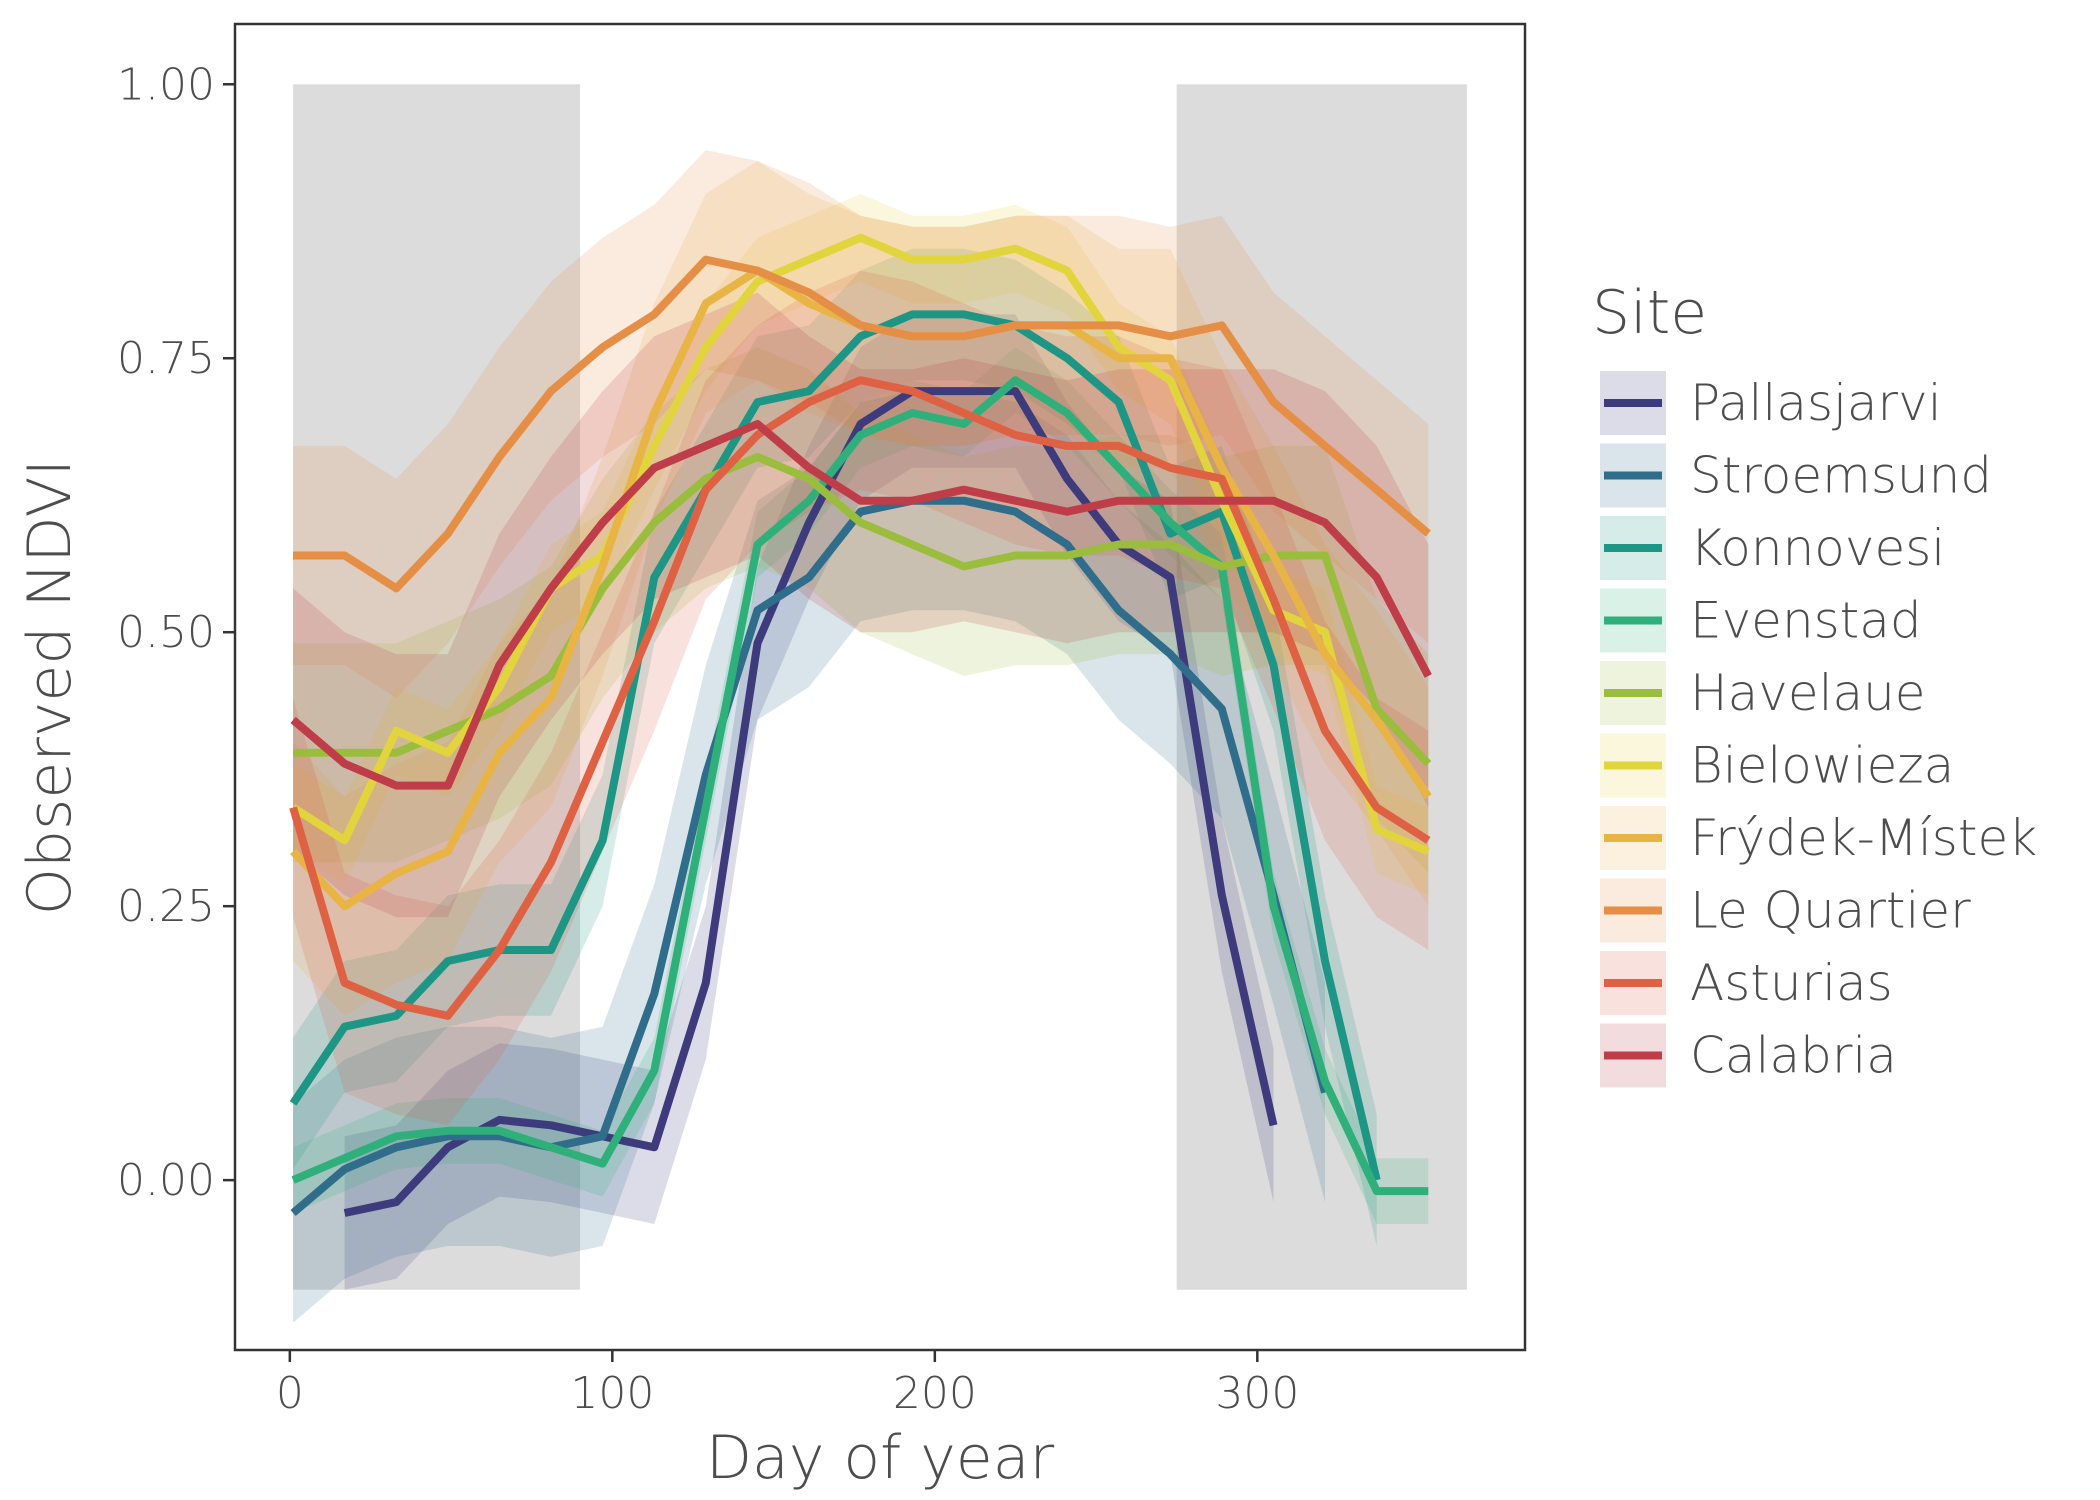 This screenshot has height=1500, width=2100. I want to click on legend-item: Asturias, so click(1746, 983).